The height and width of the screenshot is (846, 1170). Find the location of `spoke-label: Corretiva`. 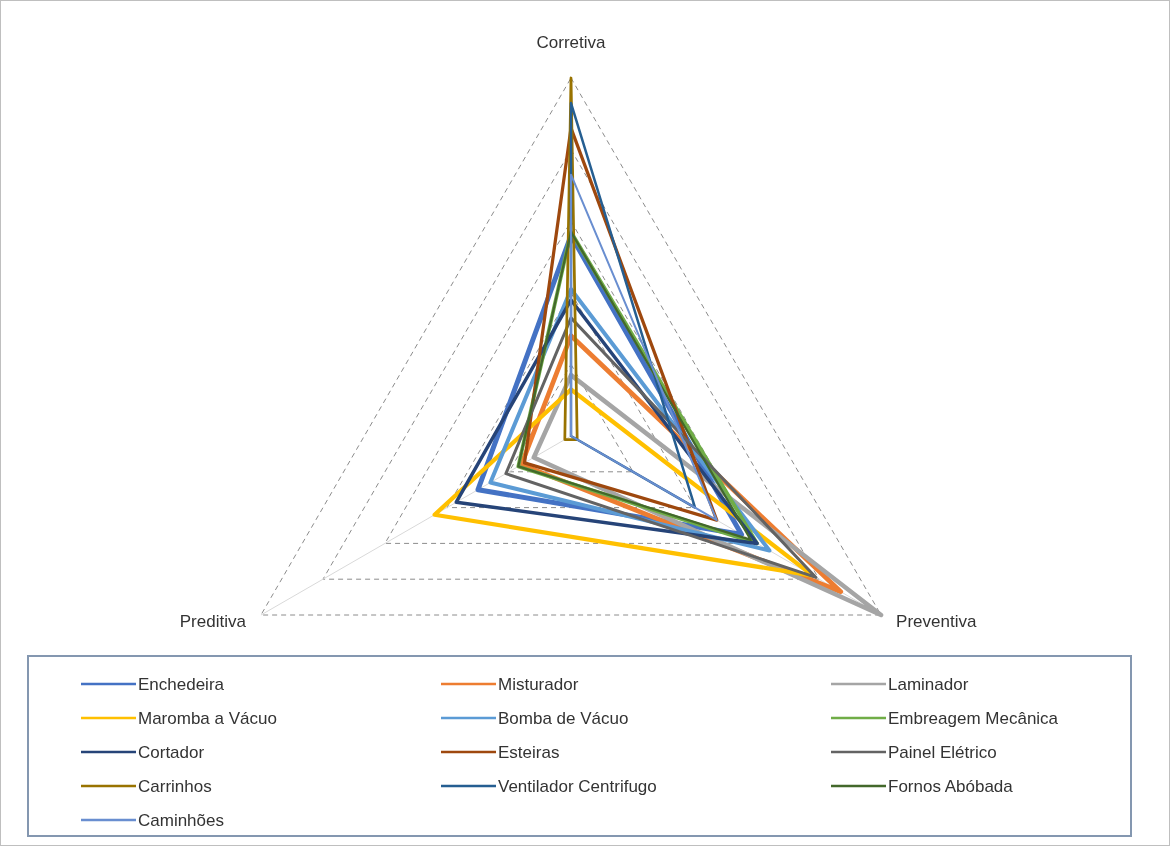

spoke-label: Corretiva is located at coordinates (571, 42).